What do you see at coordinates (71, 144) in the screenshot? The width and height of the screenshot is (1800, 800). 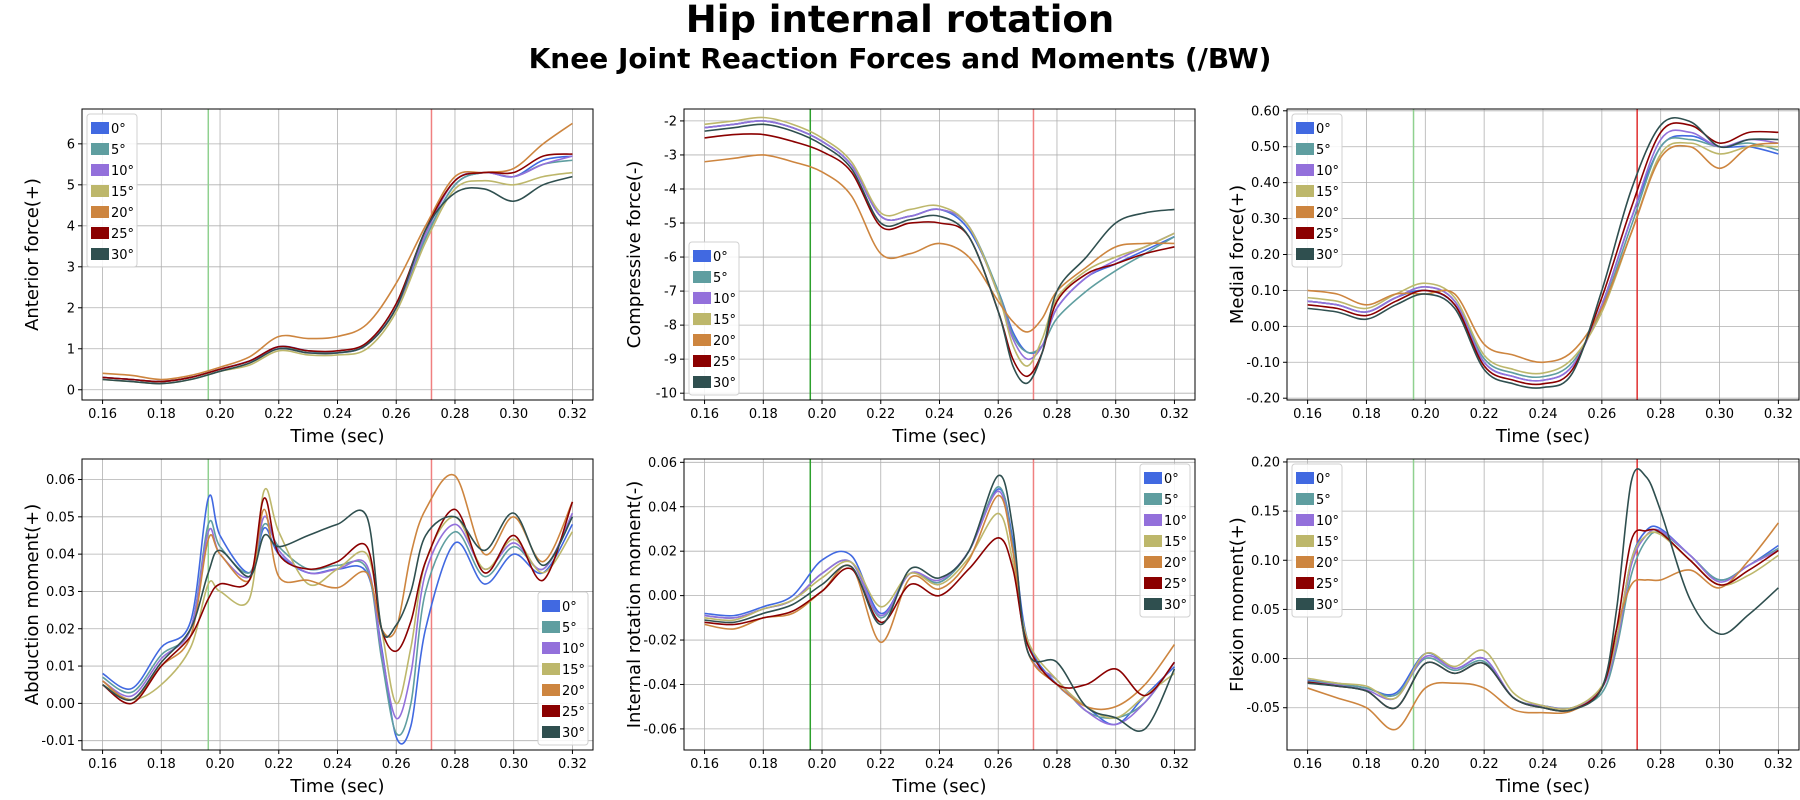 I see `y-tick-label: 6` at bounding box center [71, 144].